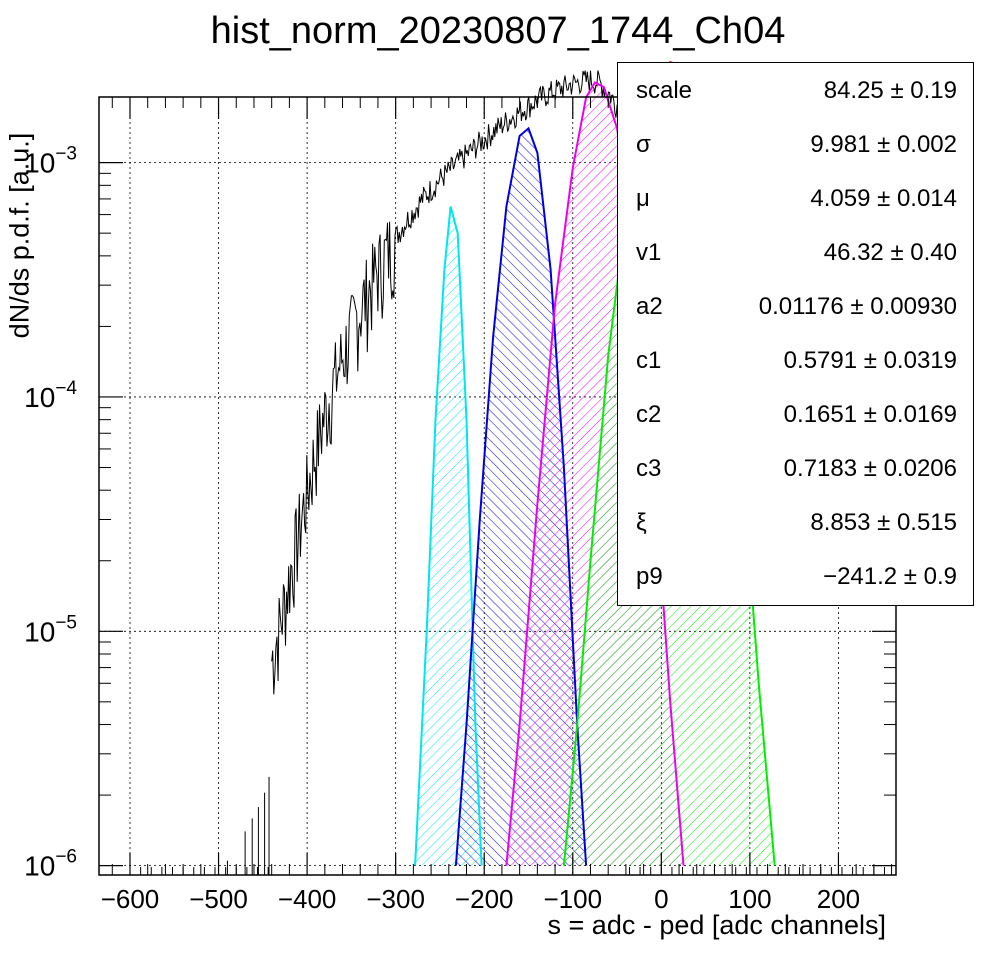 The height and width of the screenshot is (972, 996). I want to click on x-tick-label: 200, so click(838, 899).